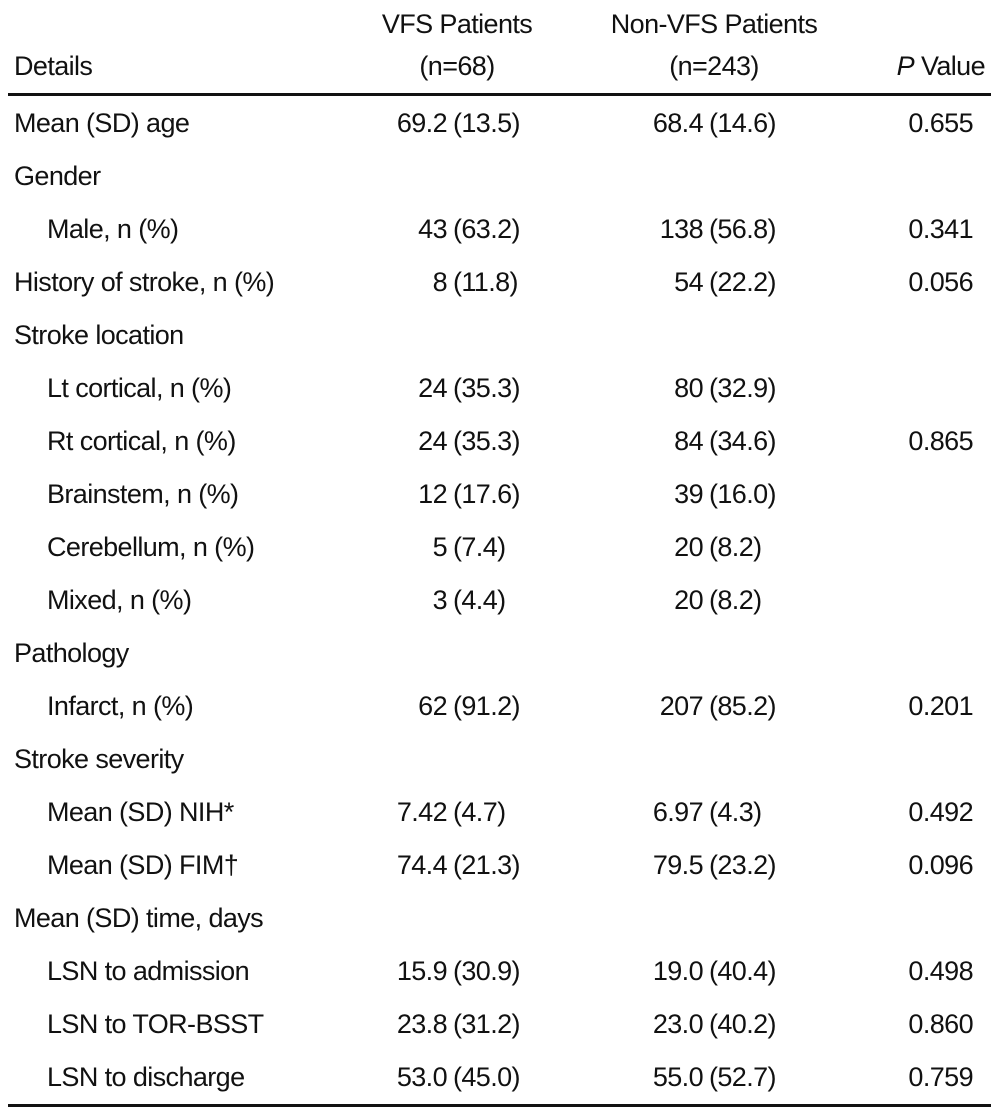 The image size is (991, 1110). Describe the element at coordinates (151, 547) in the screenshot. I see `row-label: Cerebellum, n (%)` at that location.